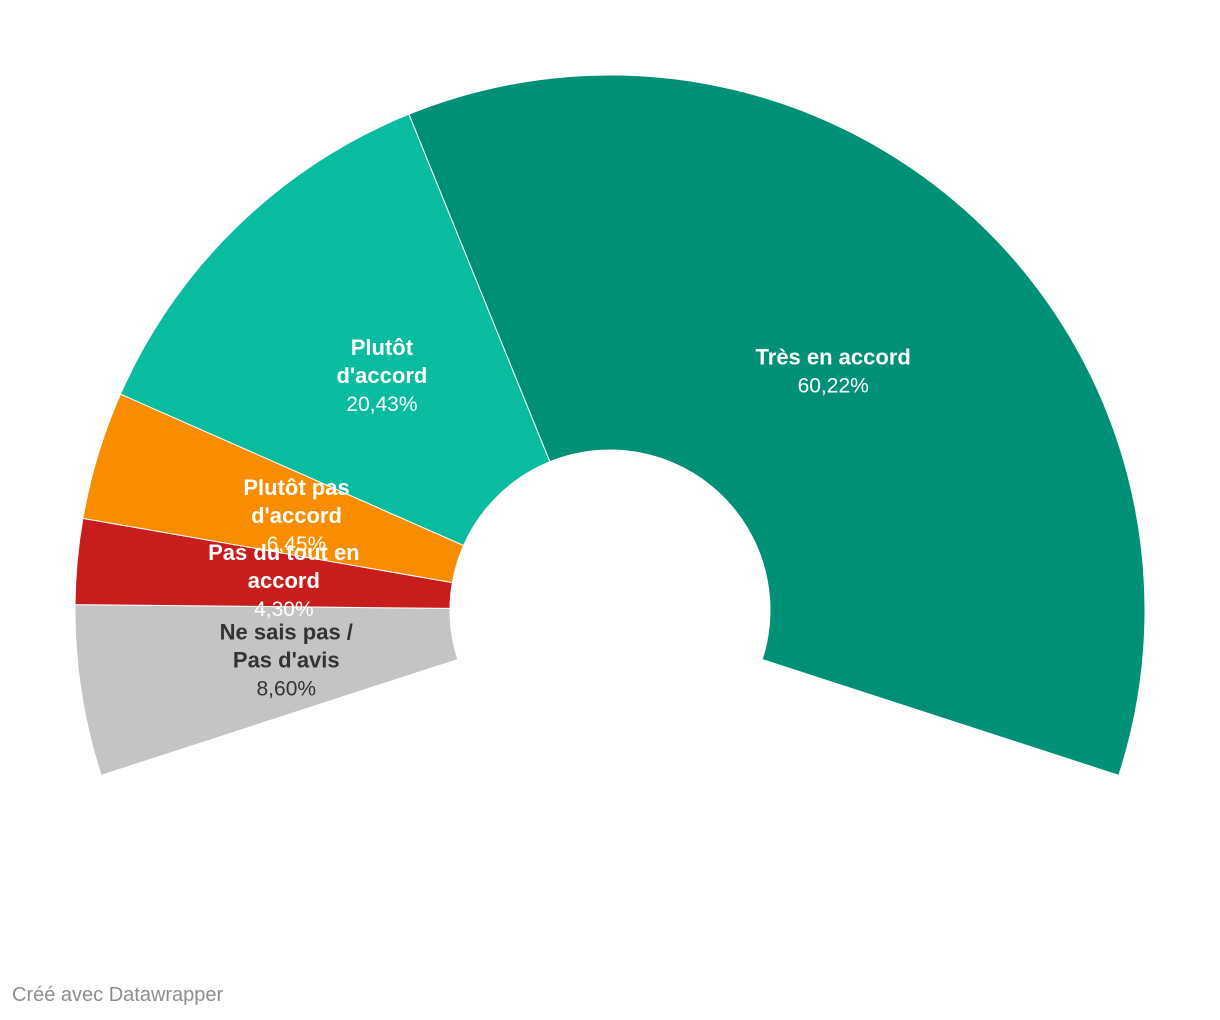  I want to click on slice-label-4: Très en accord 60,22%, so click(833, 370).